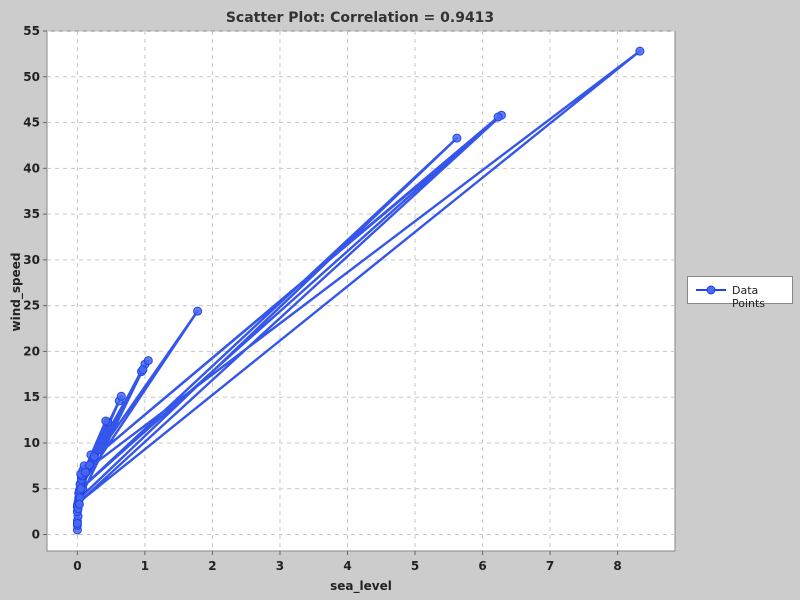 Image resolution: width=800 pixels, height=600 pixels. What do you see at coordinates (31, 397) in the screenshot?
I see `y-tick-label: 15` at bounding box center [31, 397].